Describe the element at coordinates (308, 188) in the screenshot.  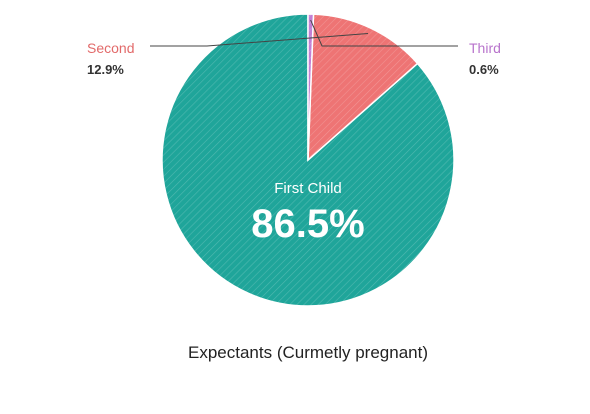
I see `slice-label-first-name: First Child` at that location.